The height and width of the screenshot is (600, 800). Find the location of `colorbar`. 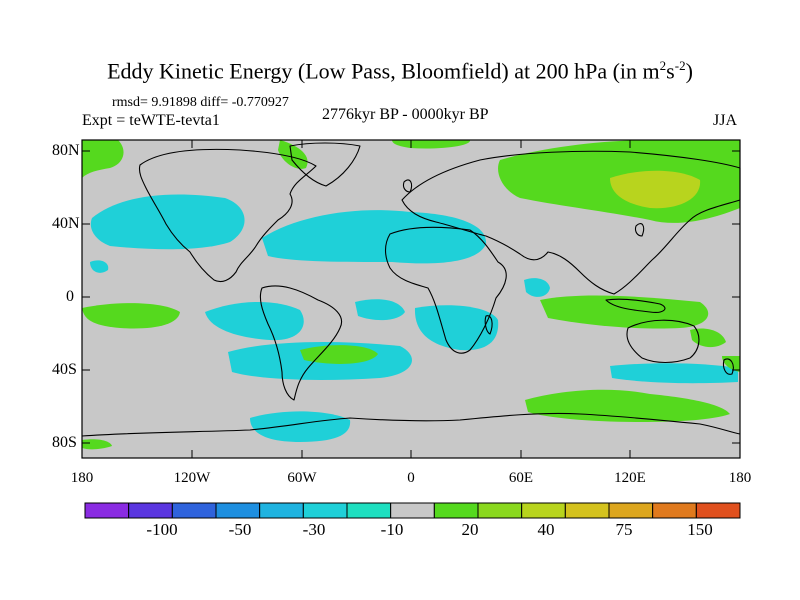

colorbar is located at coordinates (412, 510).